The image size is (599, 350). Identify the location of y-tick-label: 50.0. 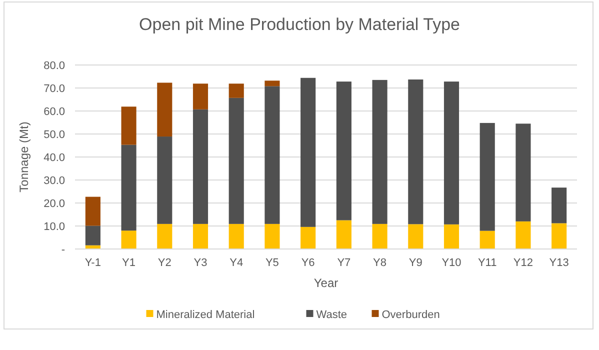
(54, 134).